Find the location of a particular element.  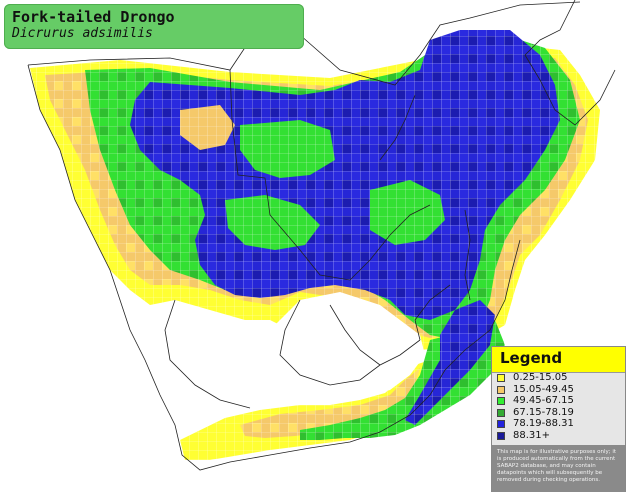

legend-header: Legend is located at coordinates (558, 360).